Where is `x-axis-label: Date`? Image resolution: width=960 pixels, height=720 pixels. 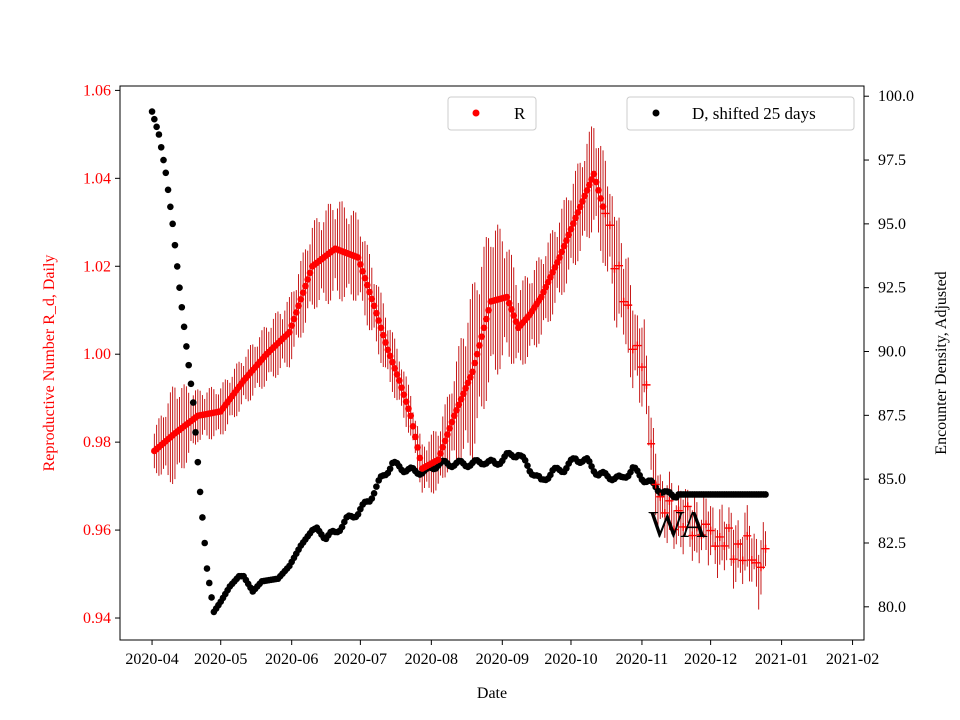
x-axis-label: Date is located at coordinates (492, 693).